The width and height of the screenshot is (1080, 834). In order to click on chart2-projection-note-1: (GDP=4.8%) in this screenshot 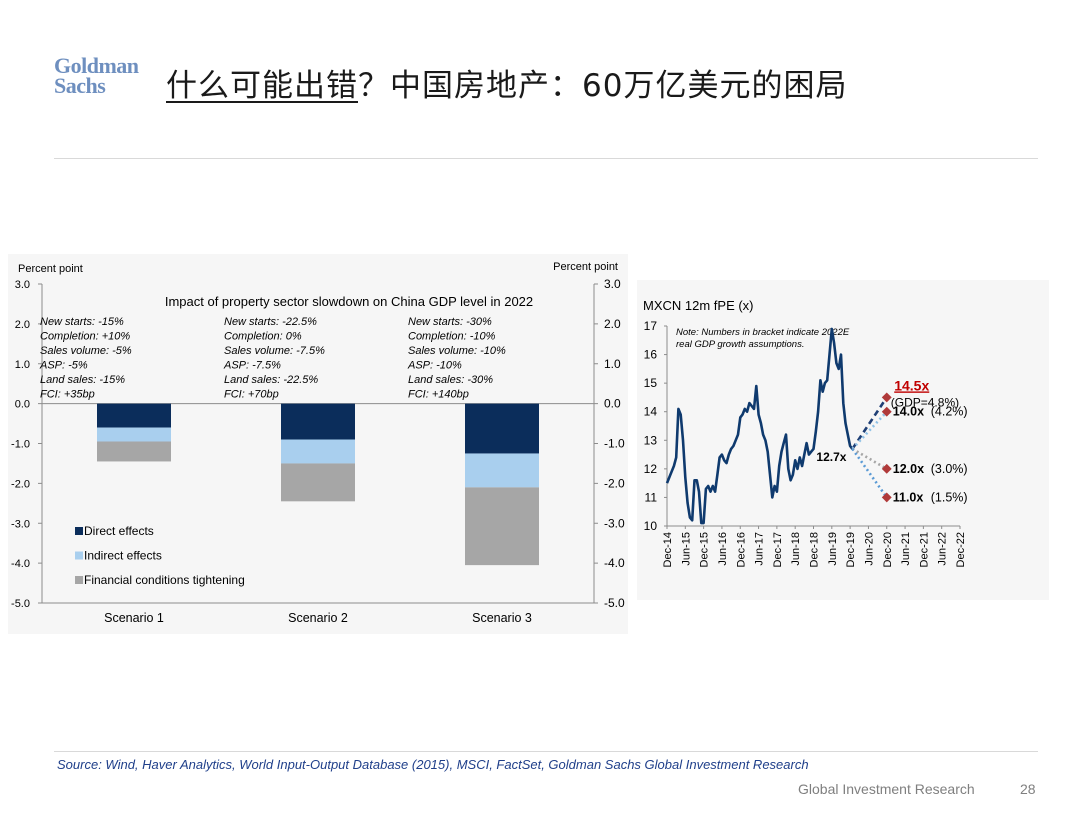, I will do `click(925, 402)`.